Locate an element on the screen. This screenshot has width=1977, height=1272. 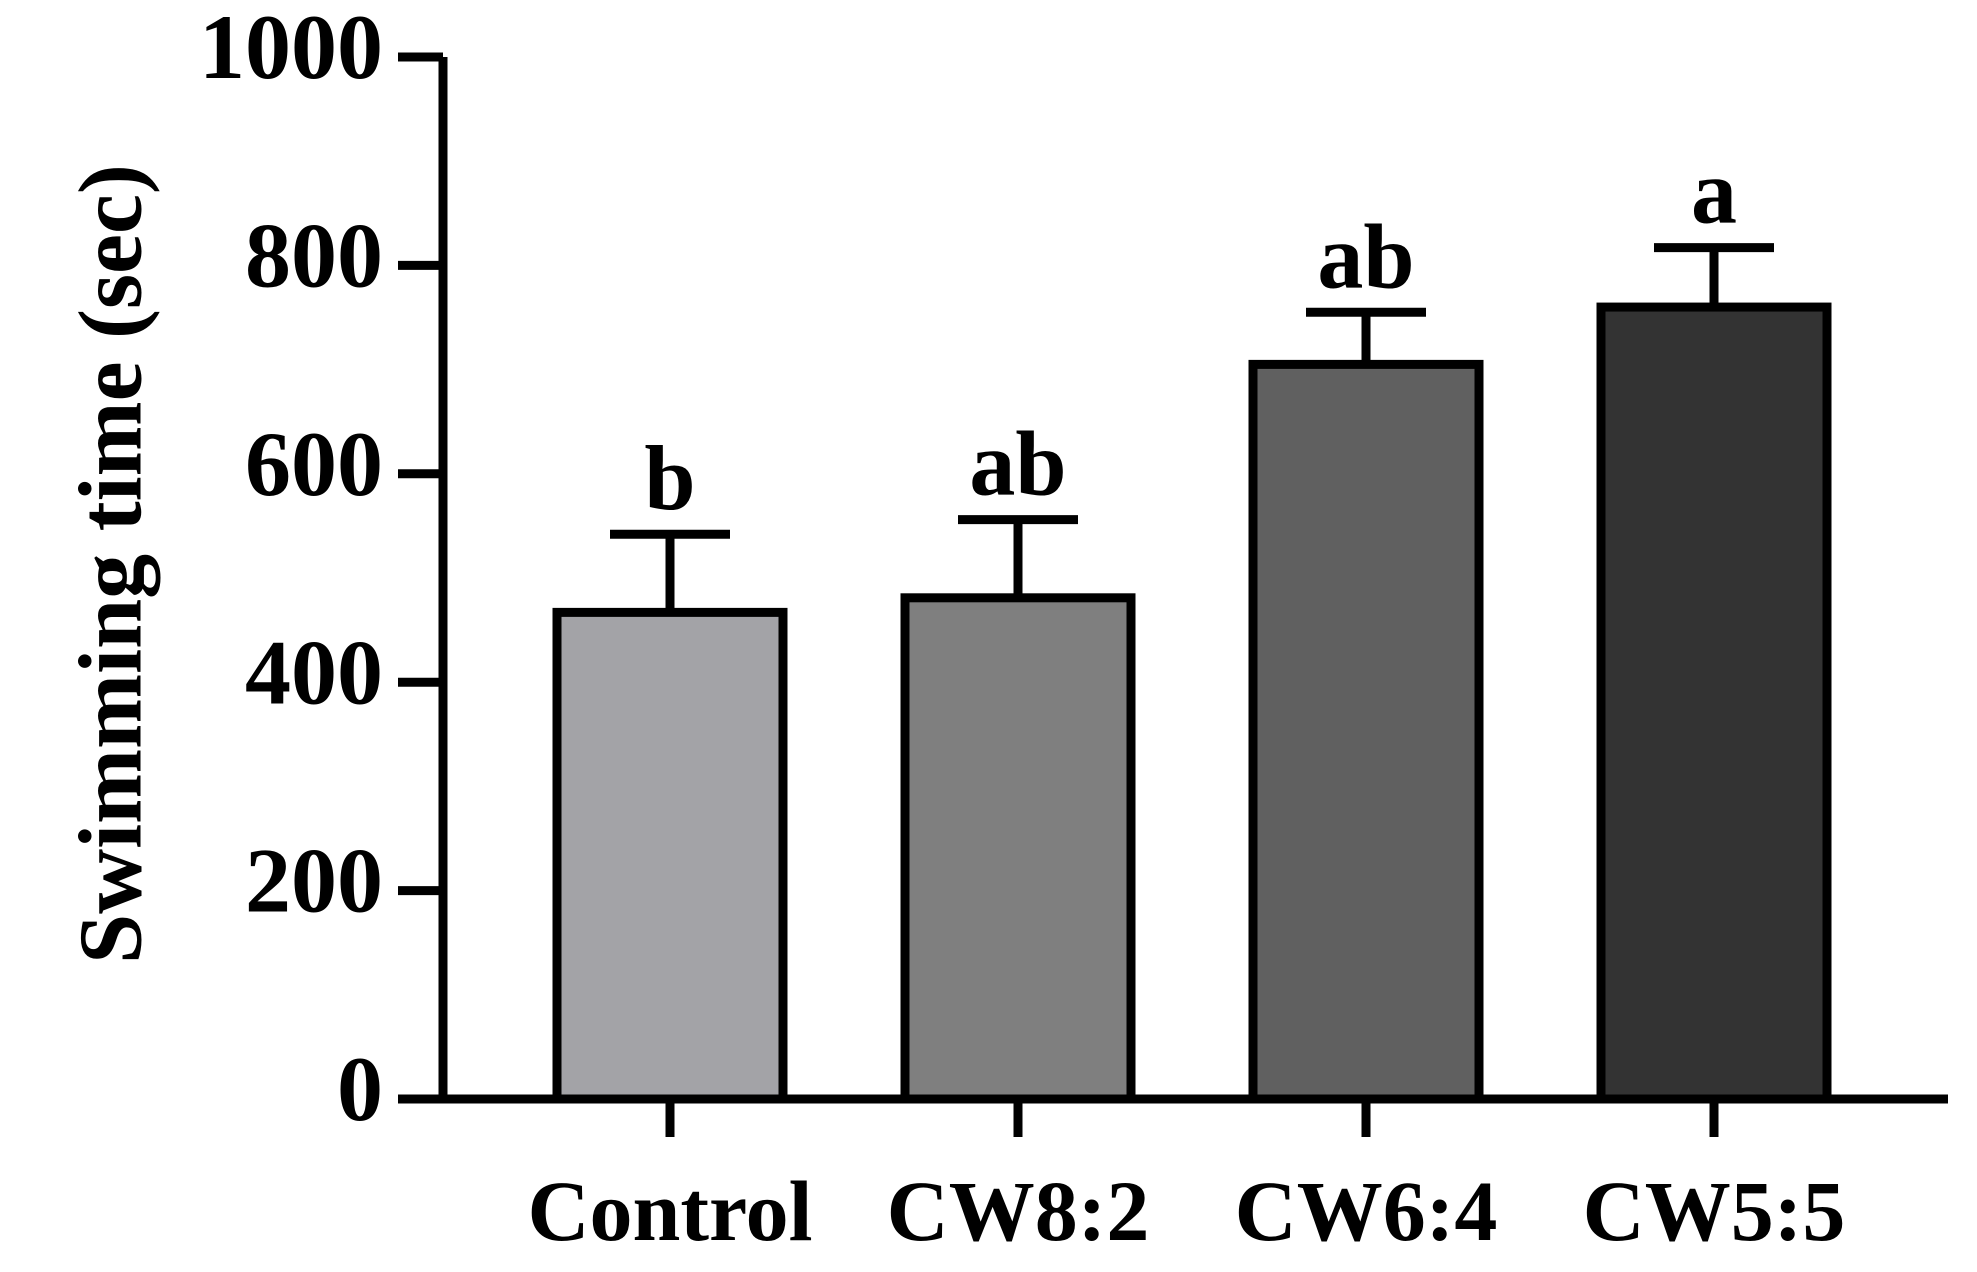
x-tick-label-cw5-5: CW5:5 is located at coordinates (1714, 1211).